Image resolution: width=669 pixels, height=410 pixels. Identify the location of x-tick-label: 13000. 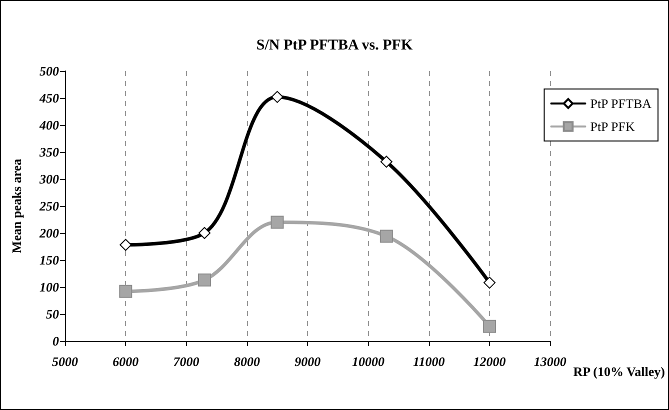
(550, 361).